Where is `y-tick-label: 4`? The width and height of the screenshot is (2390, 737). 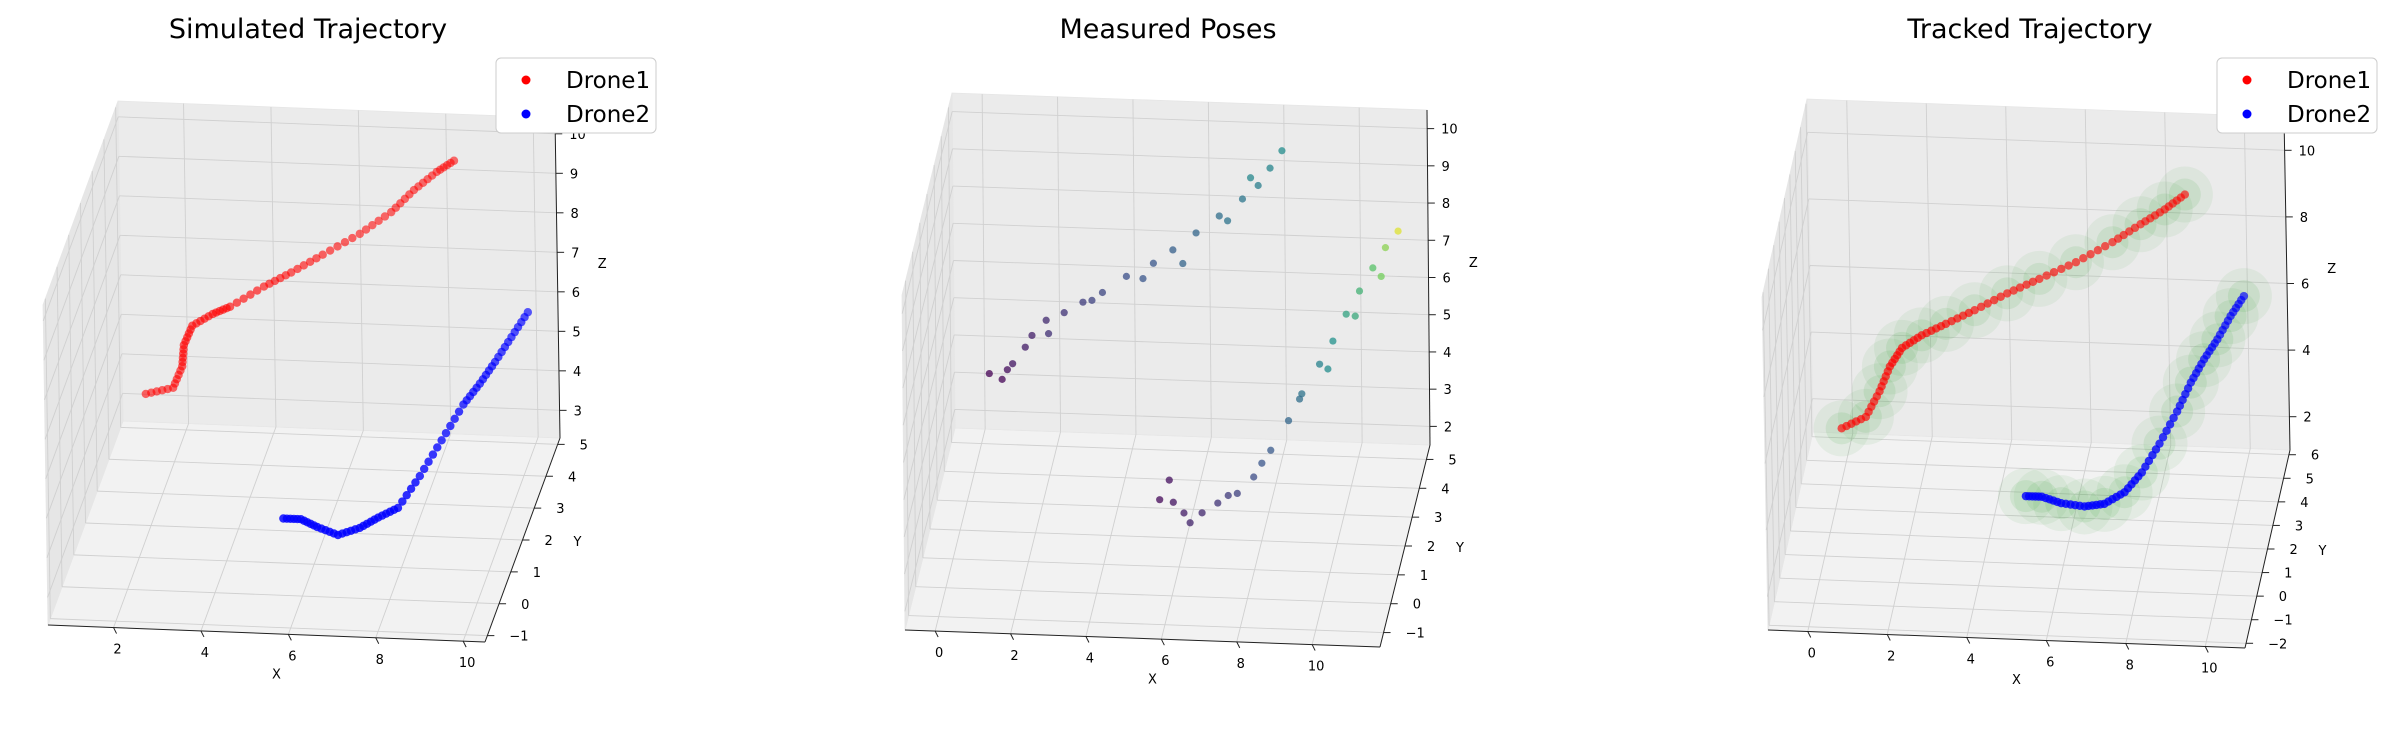 y-tick-label: 4 is located at coordinates (1445, 489).